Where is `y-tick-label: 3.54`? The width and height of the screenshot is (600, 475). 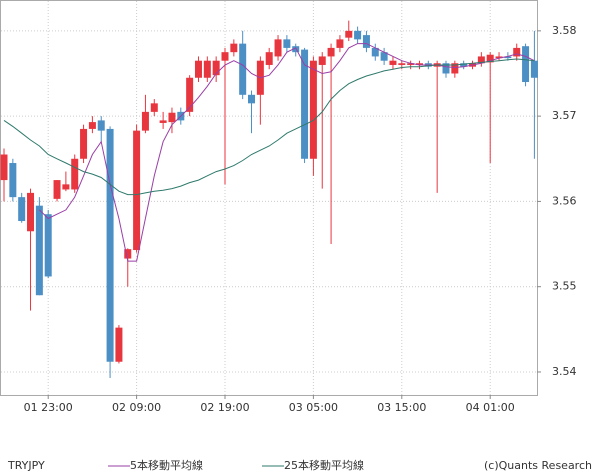 y-tick-label: 3.54 is located at coordinates (564, 371).